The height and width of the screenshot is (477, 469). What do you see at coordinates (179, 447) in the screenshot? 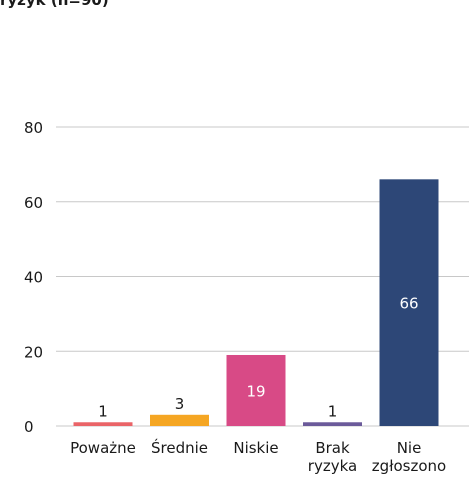
I see `category-label: Średnie` at bounding box center [179, 447].